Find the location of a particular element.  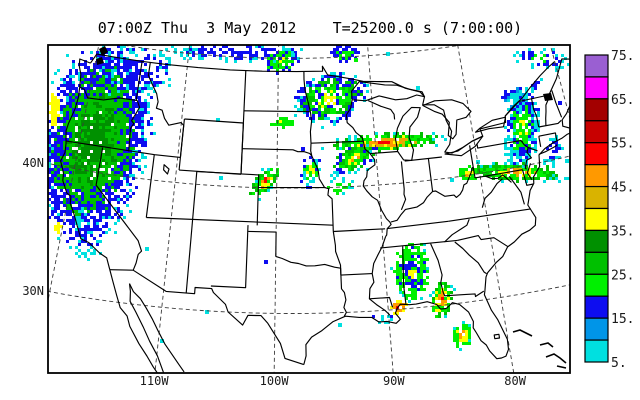

storm-sd-cell is located at coordinates (282, 123).